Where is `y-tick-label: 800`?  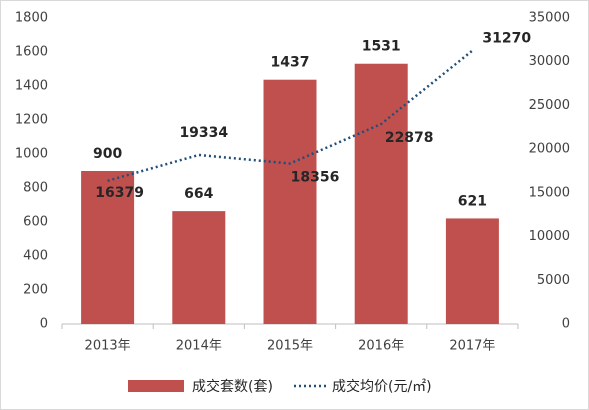 y-tick-label: 800 is located at coordinates (35, 188).